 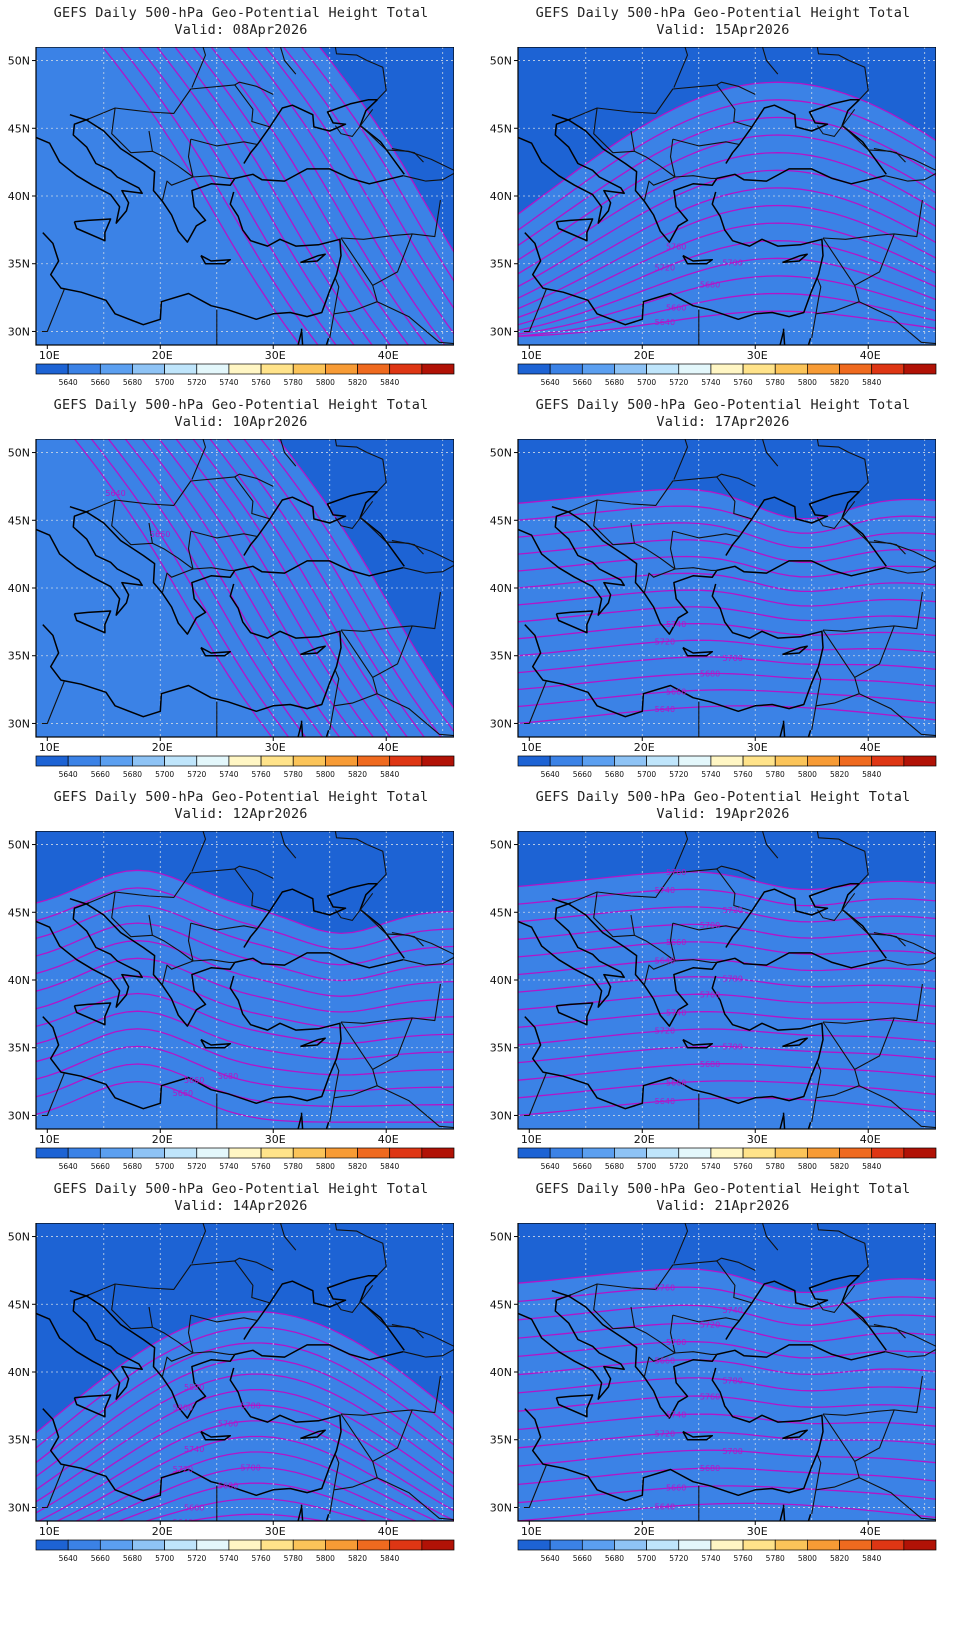 What do you see at coordinates (194, 1387) in the screenshot?
I see `contour-label: 5820` at bounding box center [194, 1387].